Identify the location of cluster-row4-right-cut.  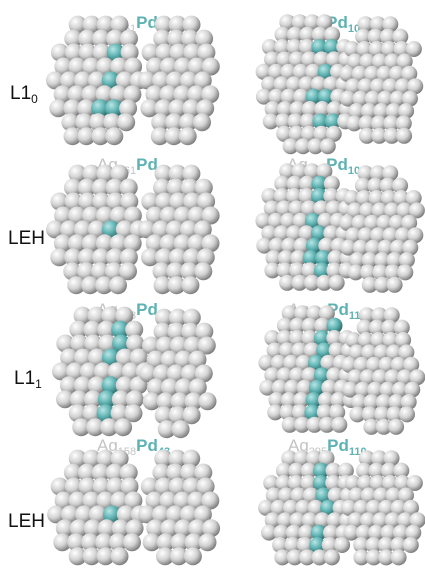
(309, 508).